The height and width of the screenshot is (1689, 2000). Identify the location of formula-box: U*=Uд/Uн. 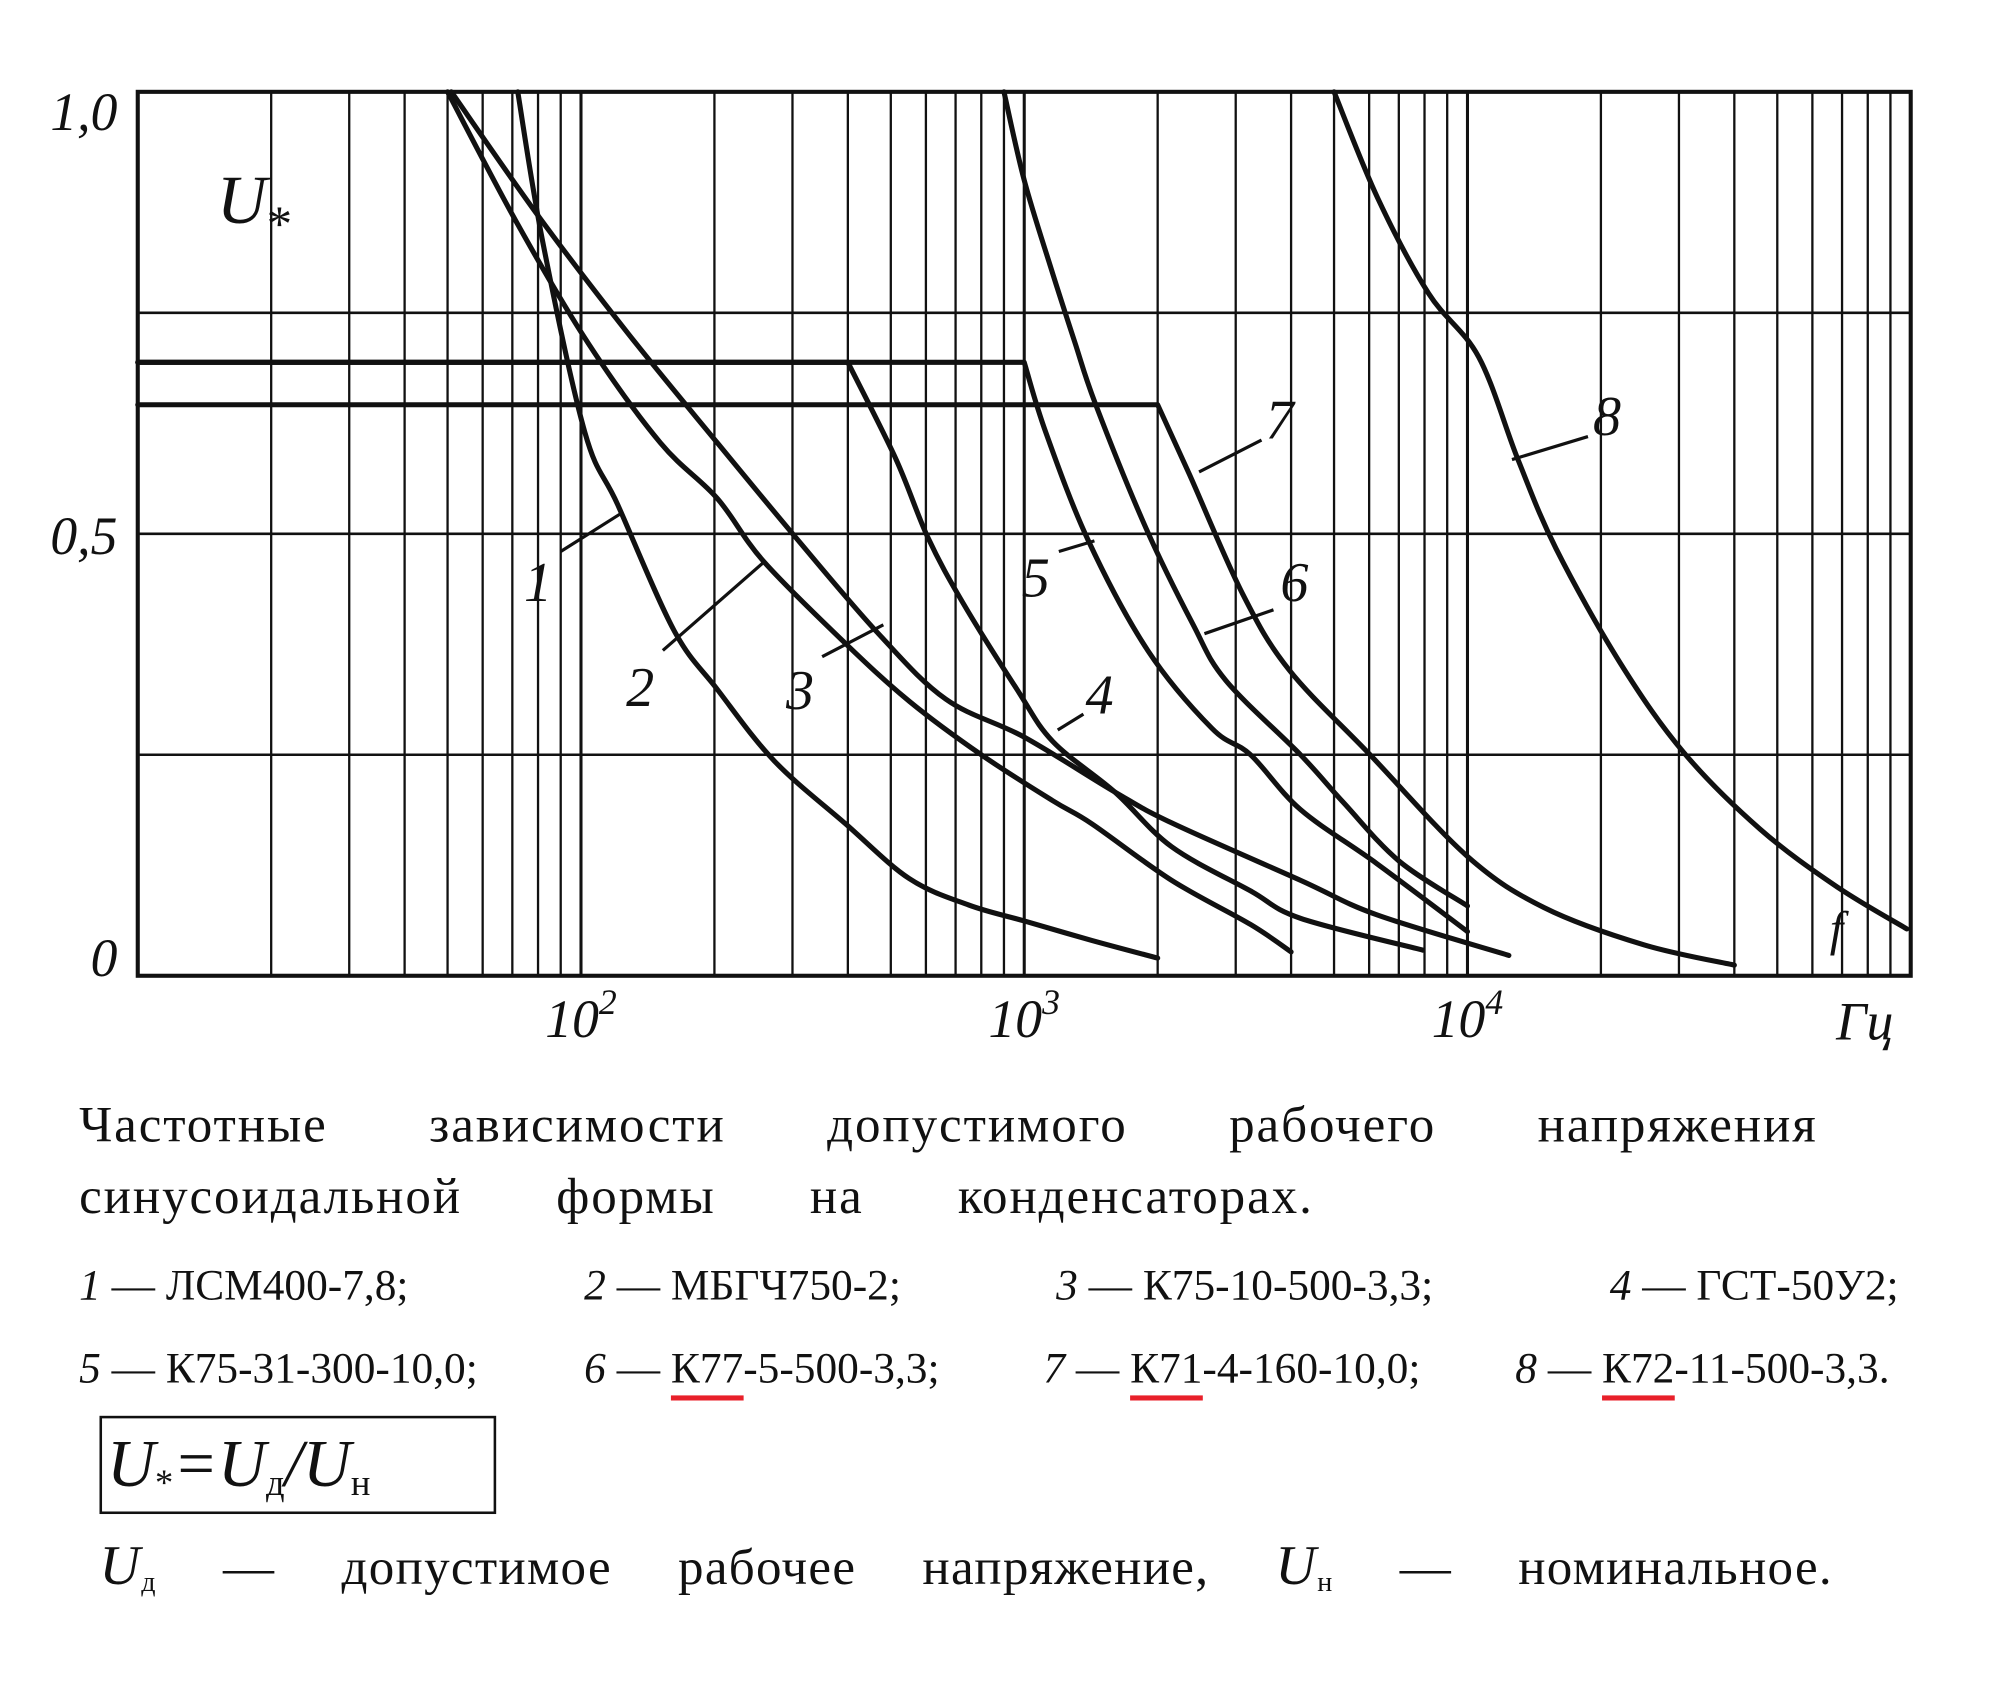
(298, 1465).